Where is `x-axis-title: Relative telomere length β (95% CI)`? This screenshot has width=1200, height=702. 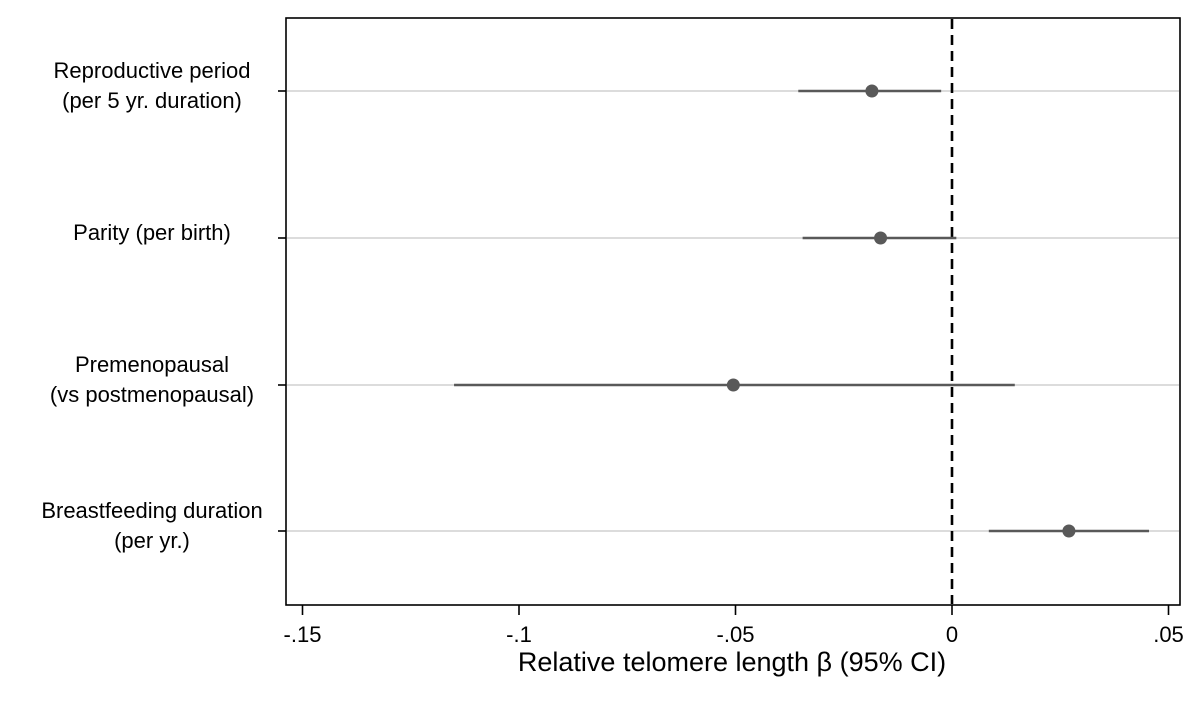 x-axis-title: Relative telomere length β (95% CI) is located at coordinates (732, 662).